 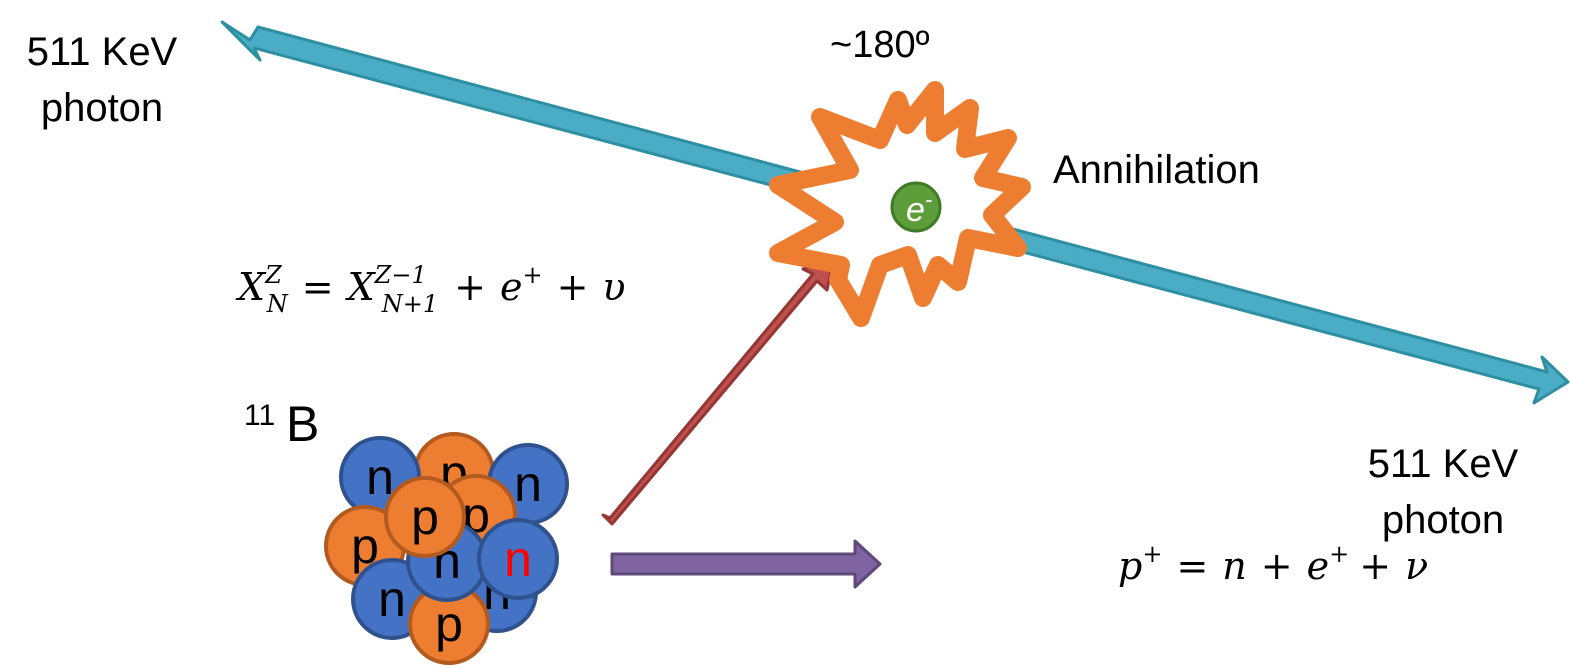 What do you see at coordinates (302, 424) in the screenshot?
I see `isotope-symbol: B` at bounding box center [302, 424].